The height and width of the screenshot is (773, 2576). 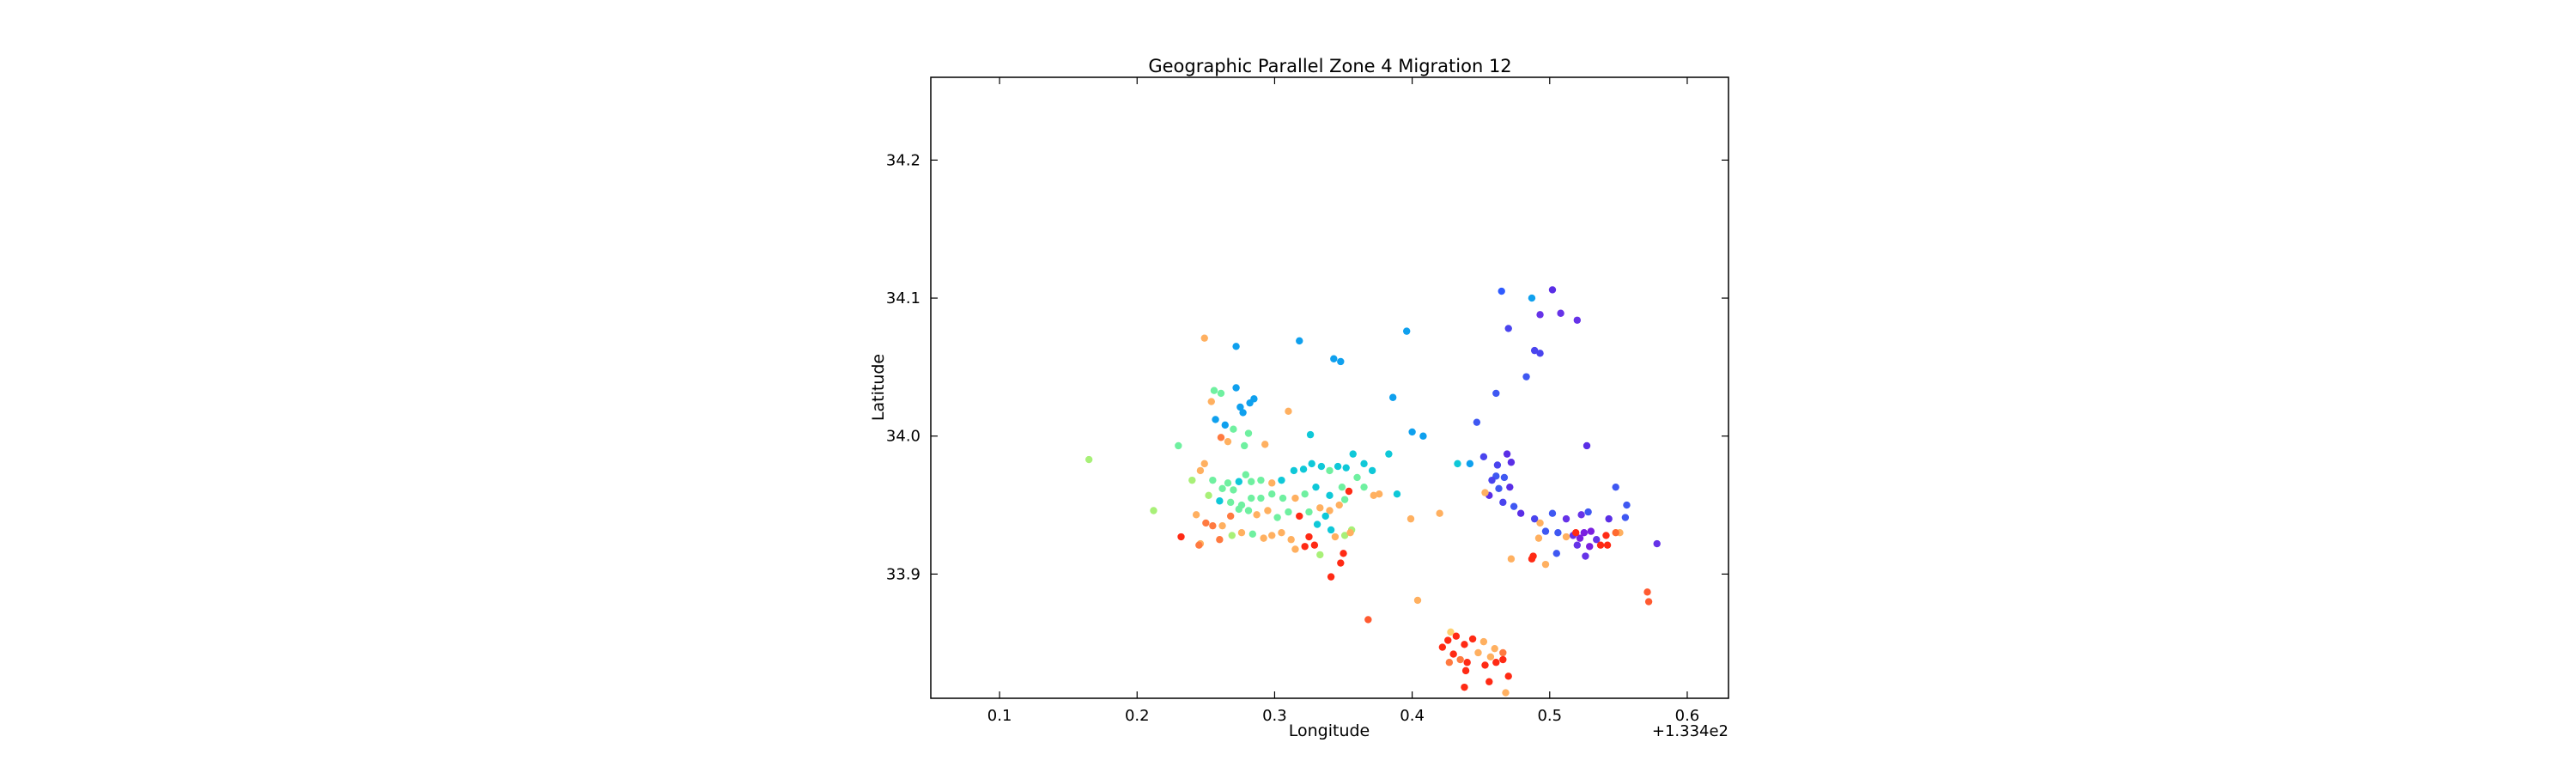 What do you see at coordinates (878, 387) in the screenshot?
I see `y-axis-label: Latitude` at bounding box center [878, 387].